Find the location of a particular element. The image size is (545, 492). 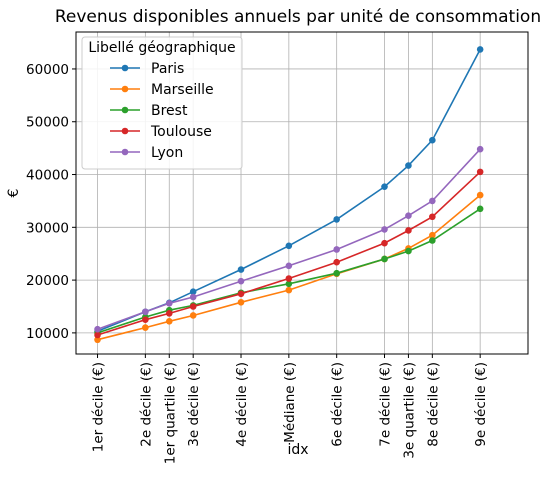

y-tick-label: 30000 is located at coordinates (47, 228).